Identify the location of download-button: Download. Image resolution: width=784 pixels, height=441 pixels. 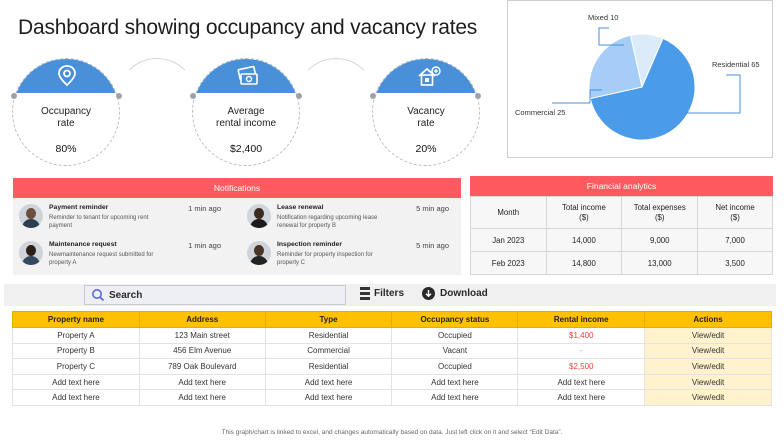
(455, 293).